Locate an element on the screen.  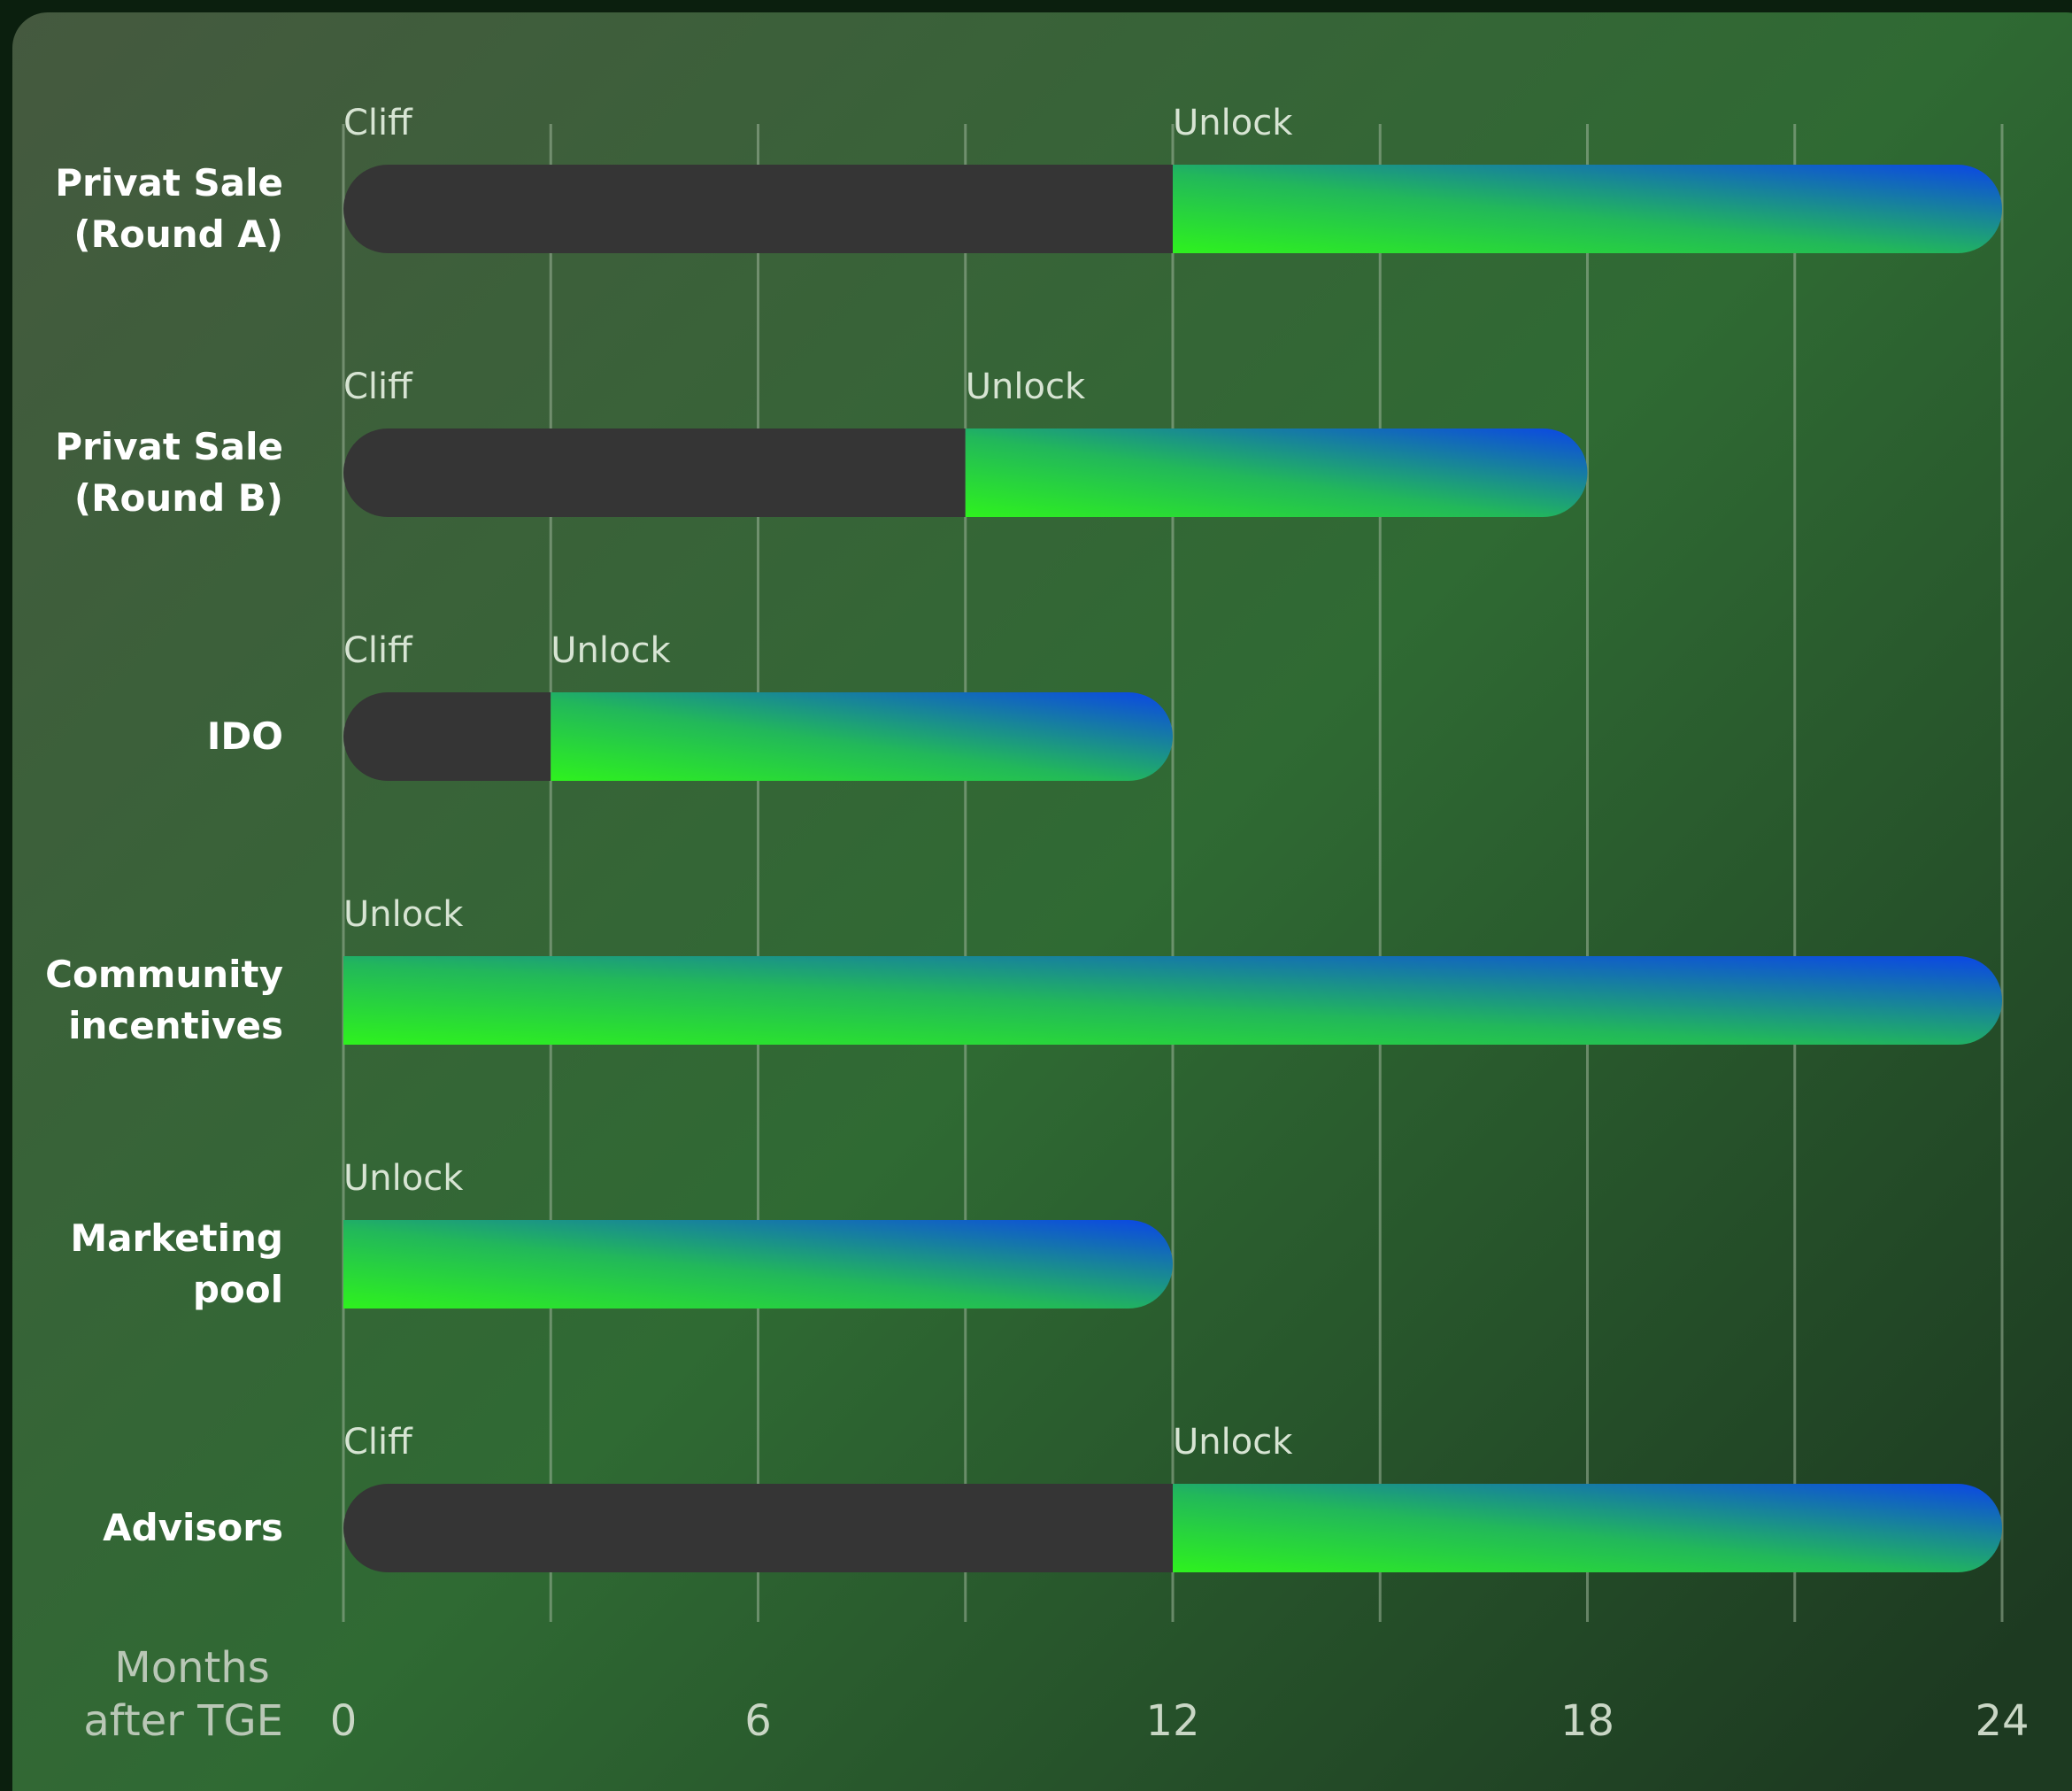
unlock-label-1: Unlock is located at coordinates (1026, 387).